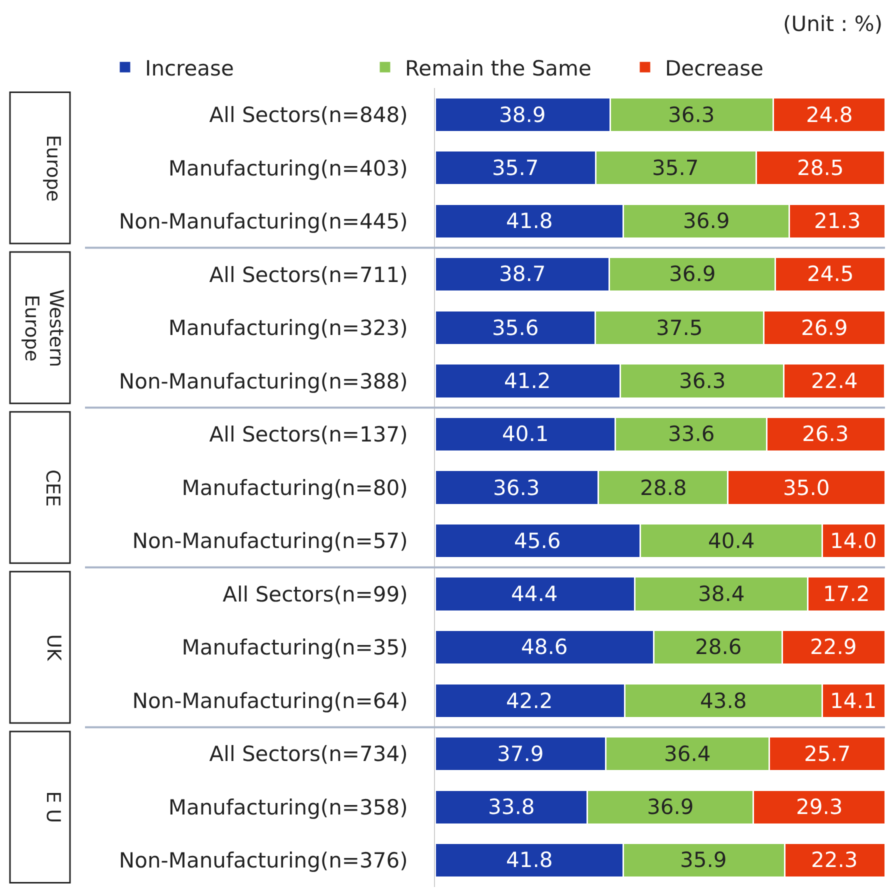 The width and height of the screenshot is (889, 889). What do you see at coordinates (288, 328) in the screenshot?
I see `y-tick-label: Manufacturing(n=323)` at bounding box center [288, 328].